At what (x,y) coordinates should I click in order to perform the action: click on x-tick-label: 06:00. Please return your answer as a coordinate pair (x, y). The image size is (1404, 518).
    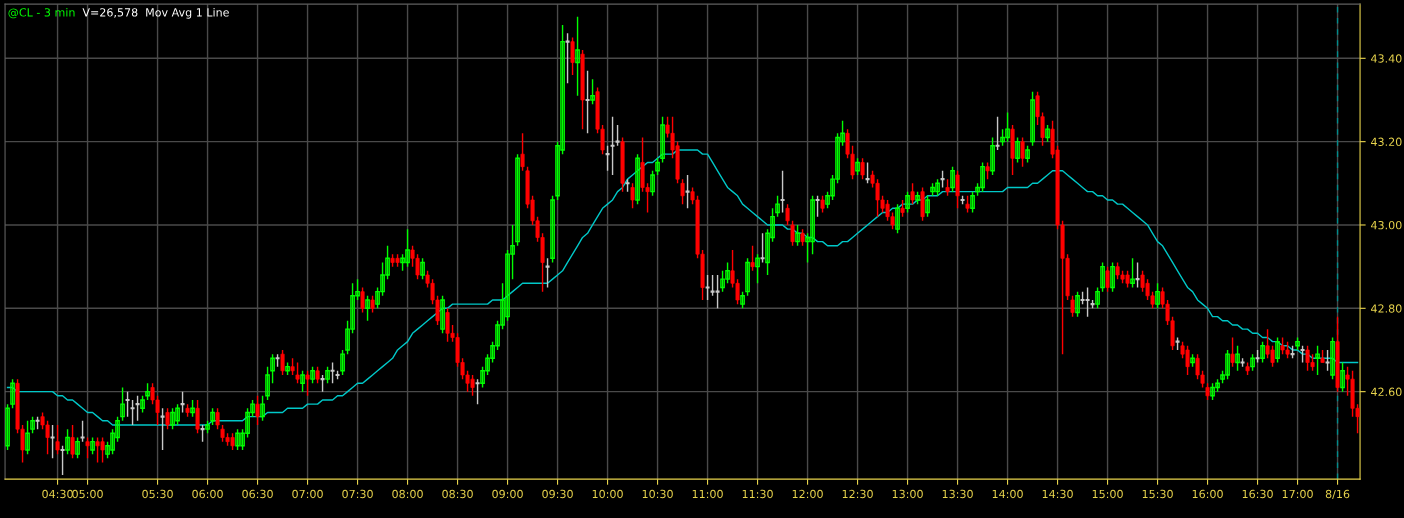
    Looking at the image, I should click on (207, 494).